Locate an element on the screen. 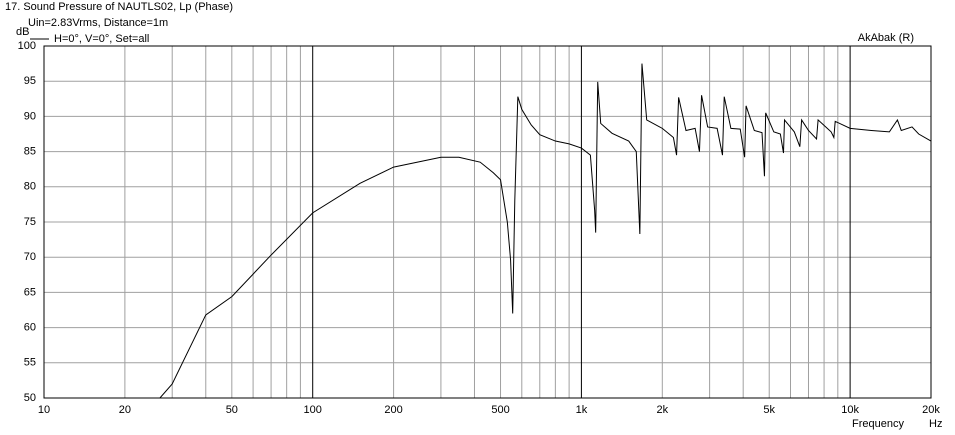  x-tick-label: 20k is located at coordinates (931, 410).